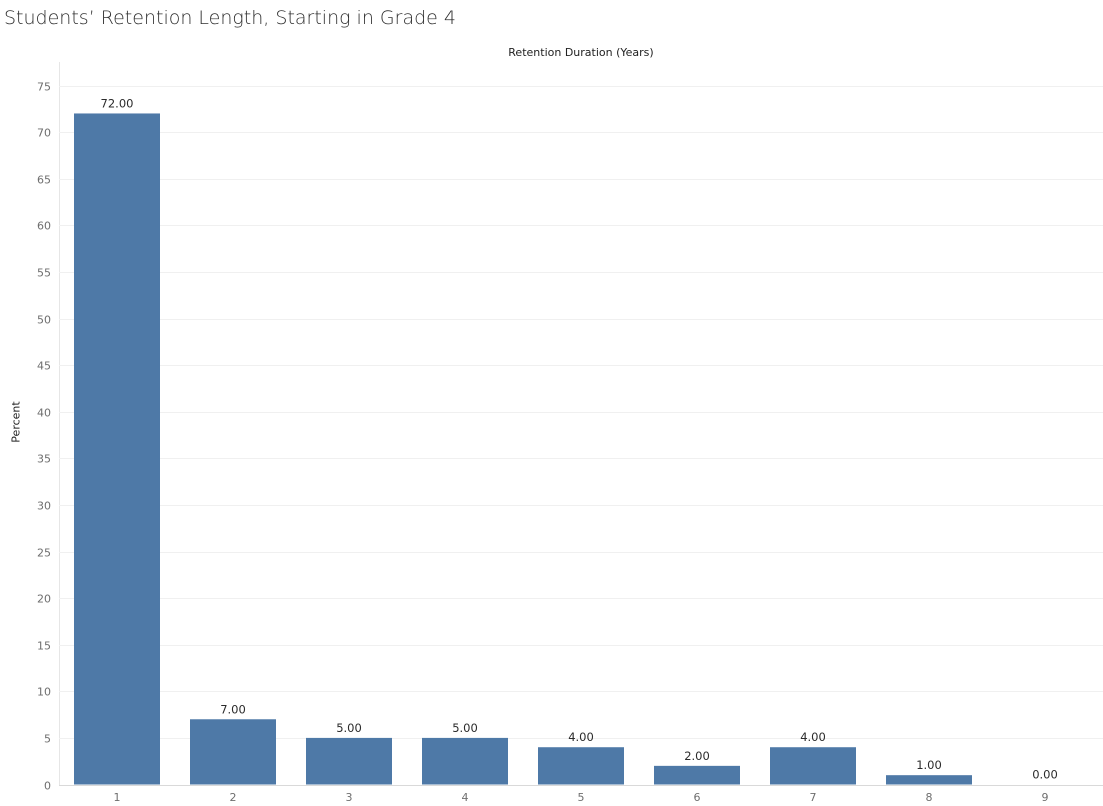 The image size is (1103, 806). Describe the element at coordinates (44, 180) in the screenshot. I see `y-tick-label: 65` at that location.